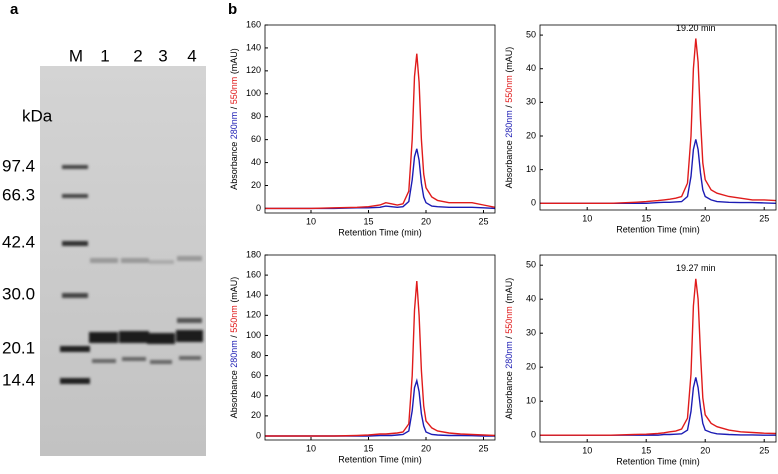 The height and width of the screenshot is (474, 778). What do you see at coordinates (131, 274) in the screenshot?
I see `gel-bands` at bounding box center [131, 274].